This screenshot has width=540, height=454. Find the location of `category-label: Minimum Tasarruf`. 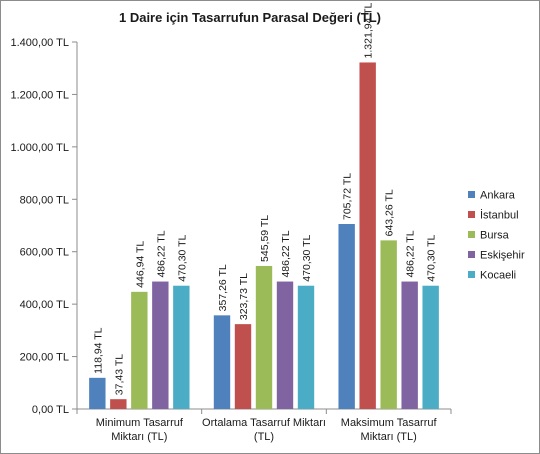

category-label: Minimum Tasarruf is located at coordinates (140, 423).